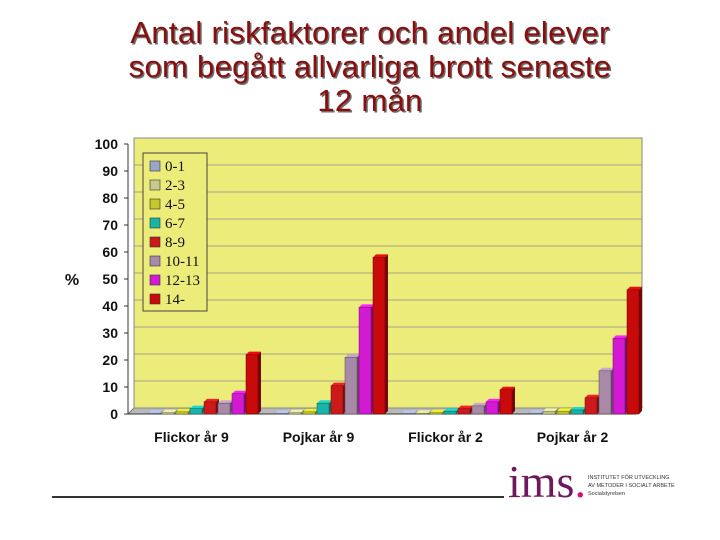 The width and height of the screenshot is (720, 540). What do you see at coordinates (553, 482) in the screenshot?
I see `ims-logo: ims.` at bounding box center [553, 482].